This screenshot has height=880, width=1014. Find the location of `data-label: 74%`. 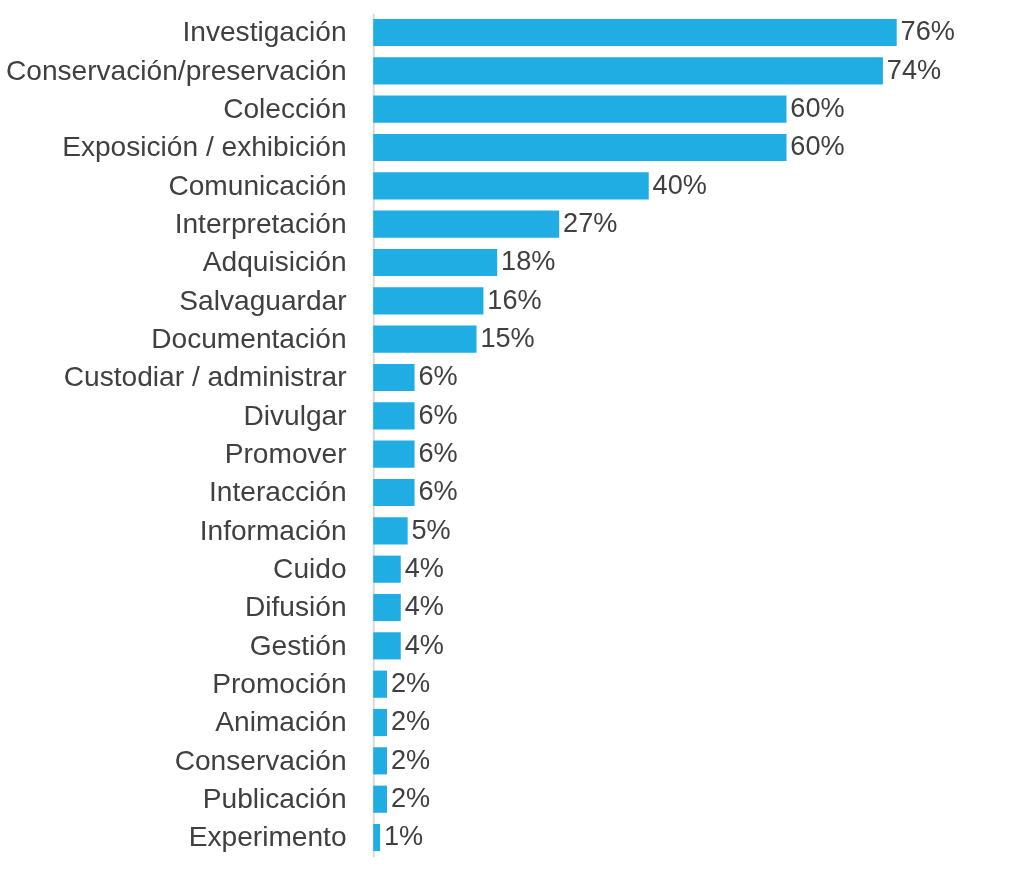

data-label: 74% is located at coordinates (914, 69).